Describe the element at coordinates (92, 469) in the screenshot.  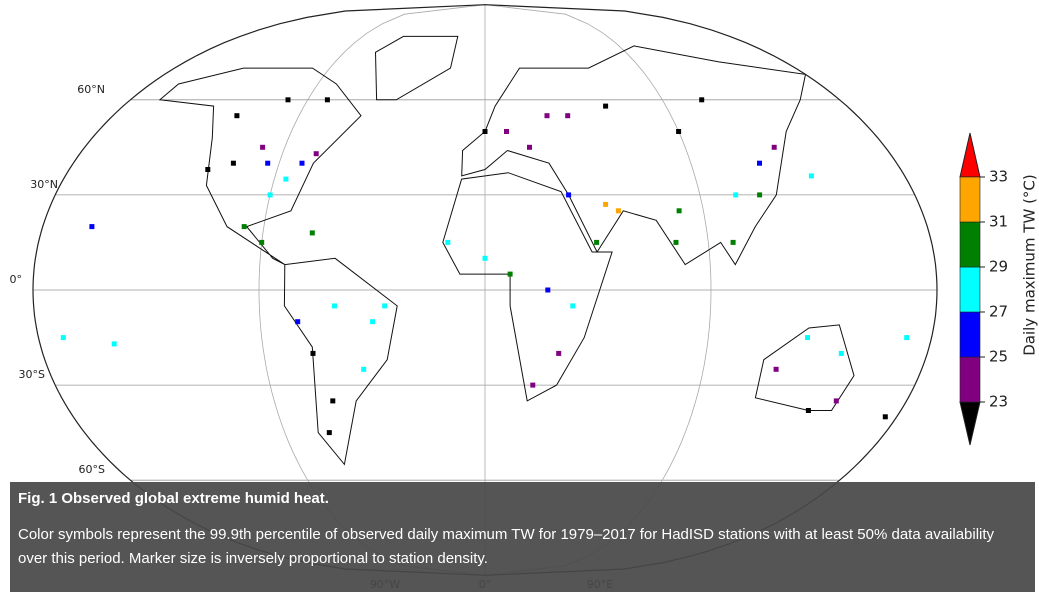
I see `lat-label: 60°S` at that location.